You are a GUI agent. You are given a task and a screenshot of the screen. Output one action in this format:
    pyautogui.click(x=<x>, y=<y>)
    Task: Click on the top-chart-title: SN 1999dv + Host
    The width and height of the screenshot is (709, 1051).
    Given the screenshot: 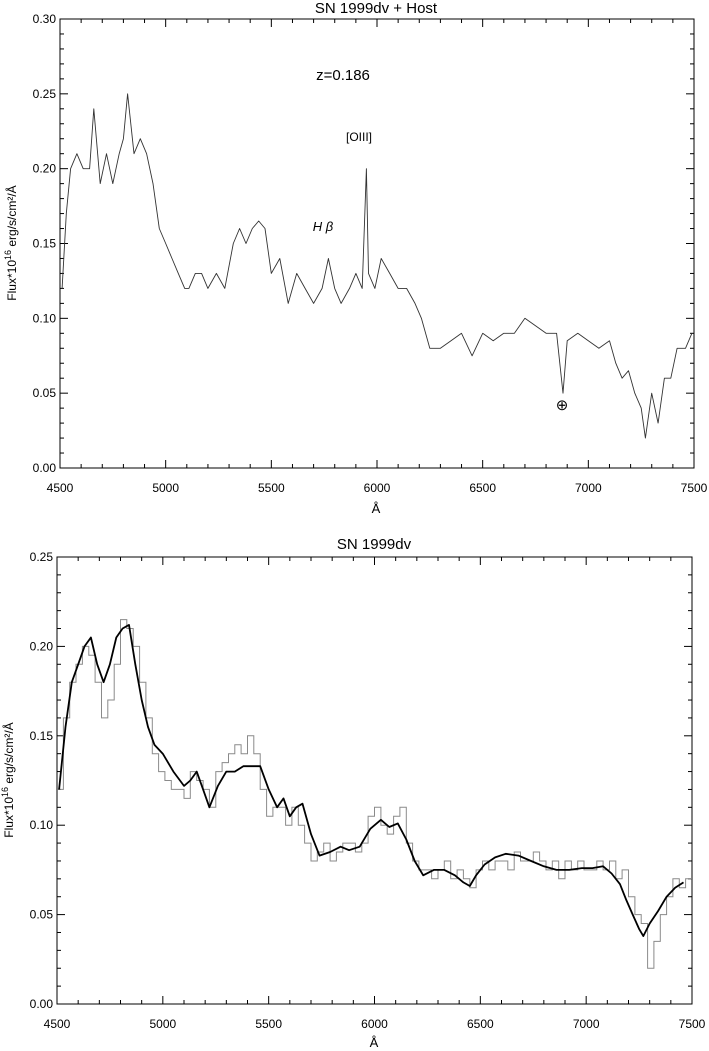 What is the action you would take?
    pyautogui.click(x=376, y=8)
    